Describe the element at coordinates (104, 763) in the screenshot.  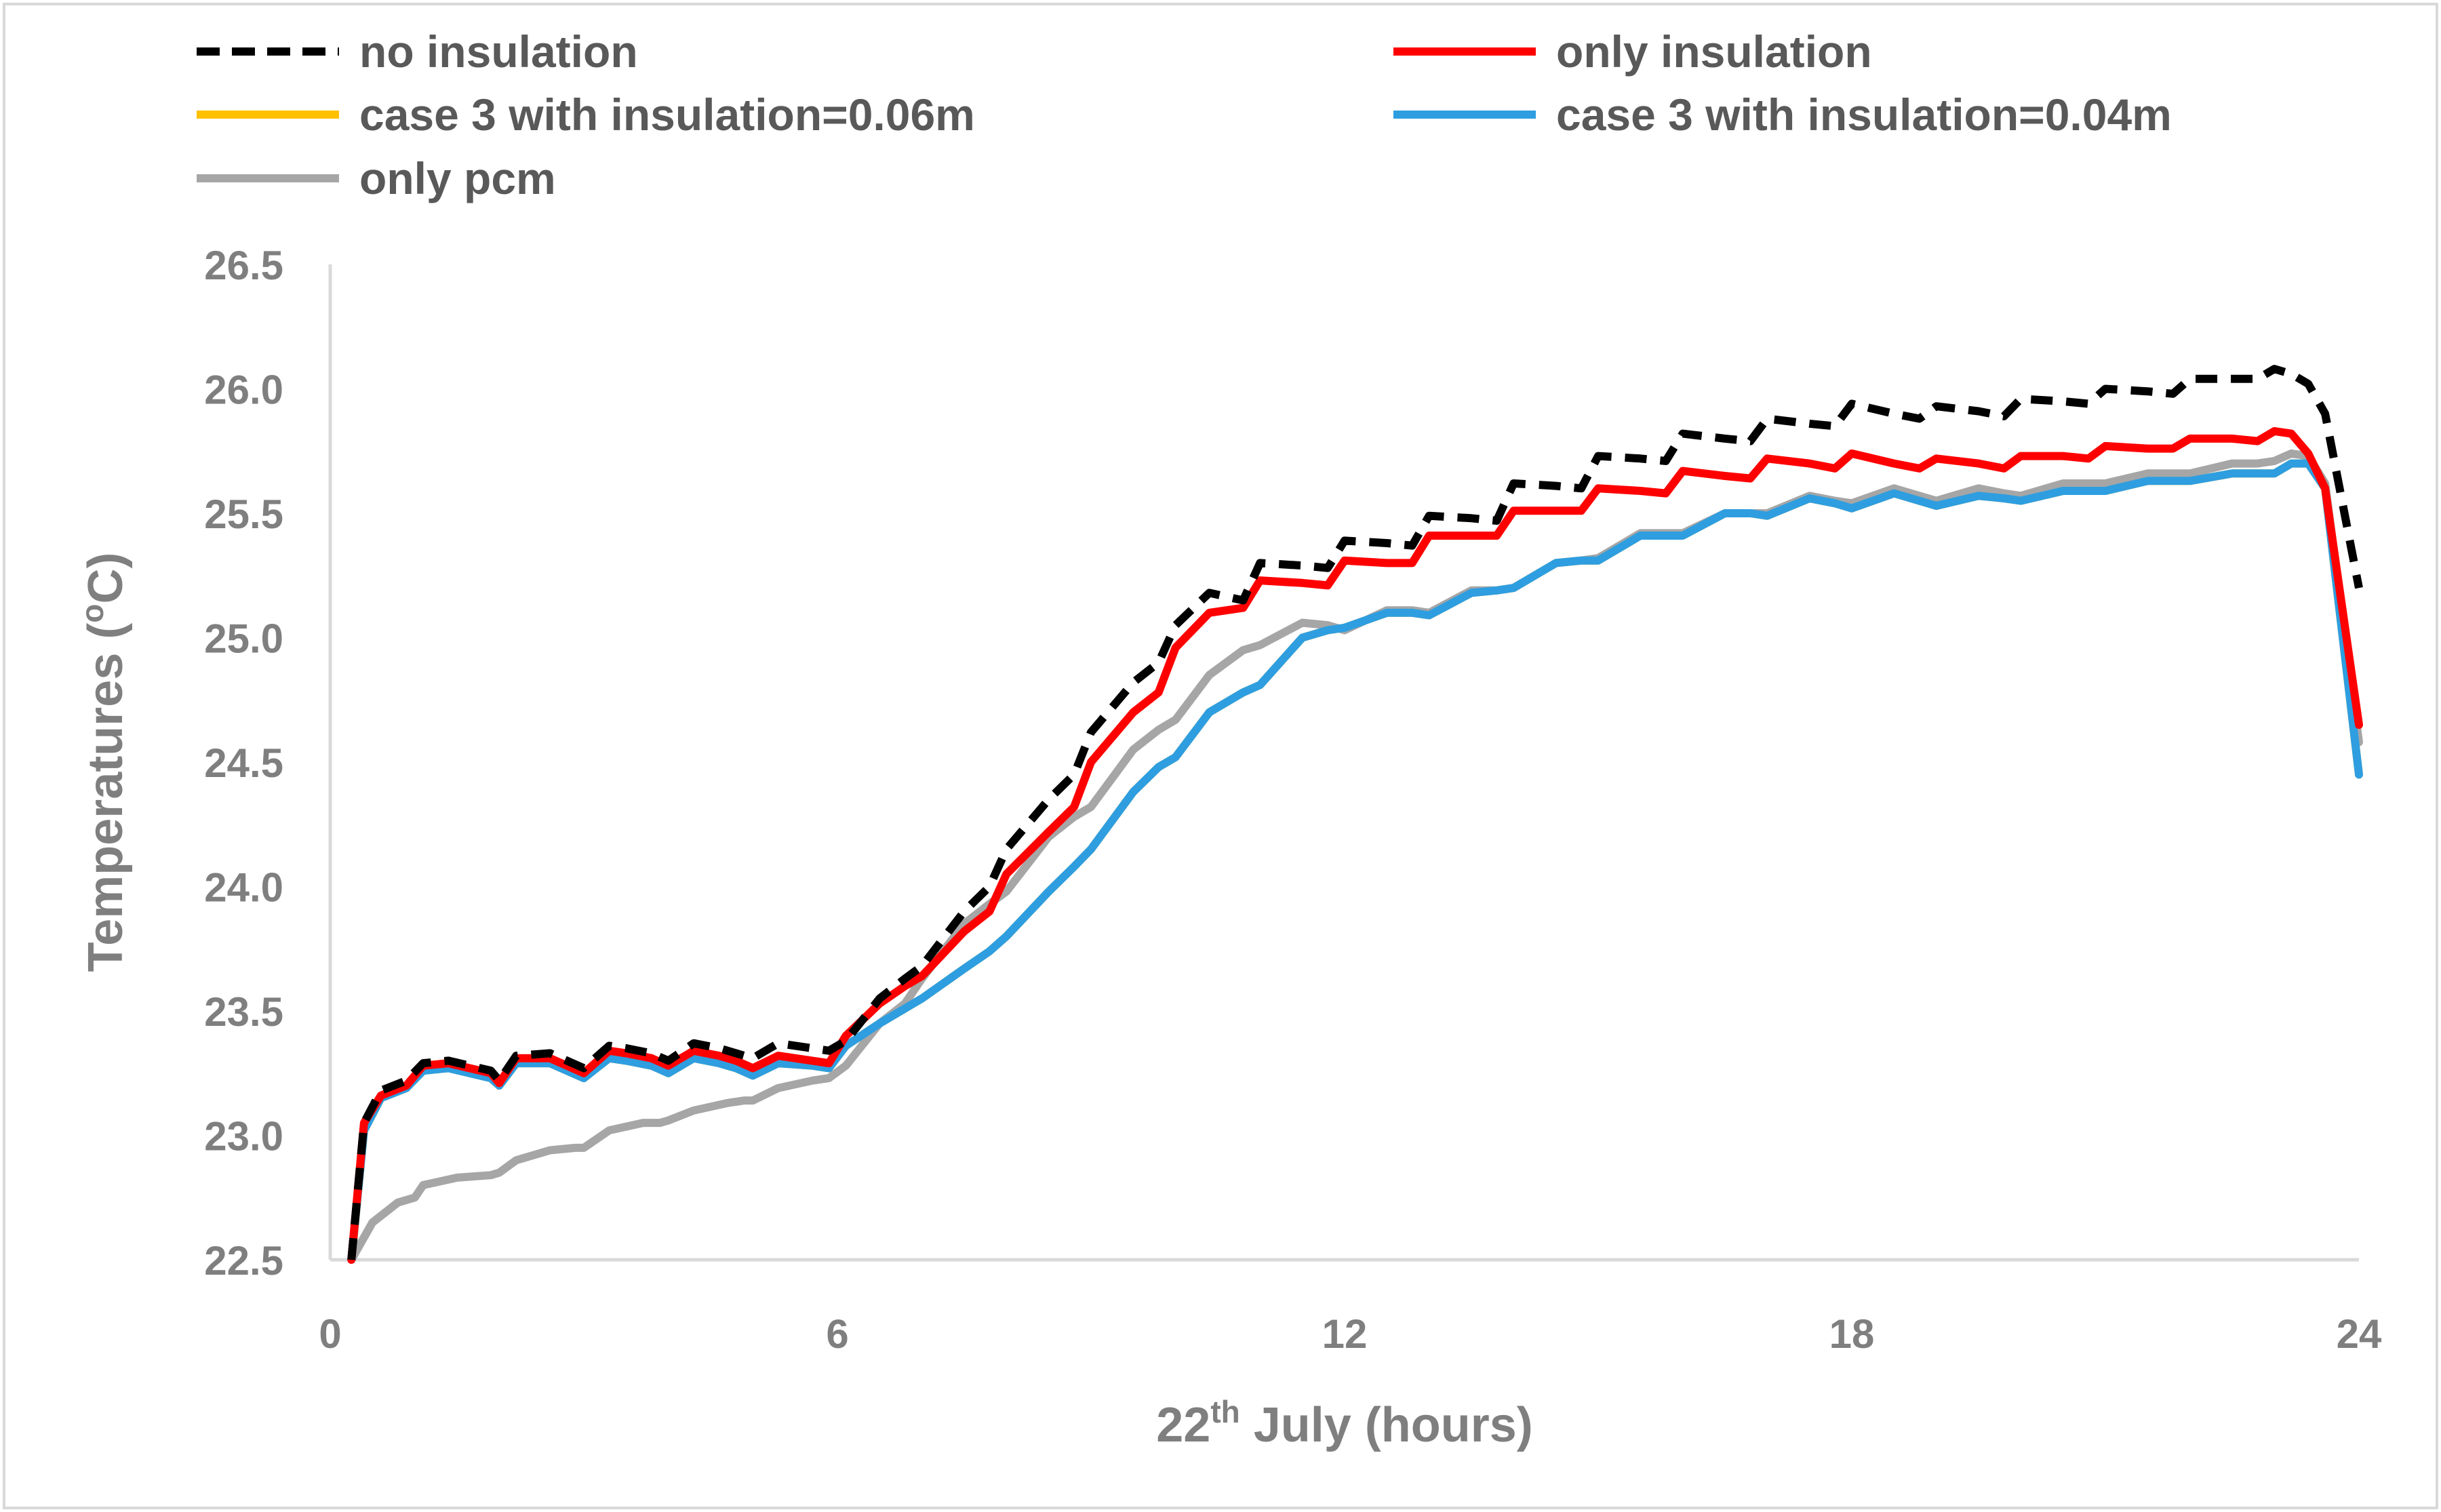
I see `y-axis-title: Temperatures (oC)` at that location.